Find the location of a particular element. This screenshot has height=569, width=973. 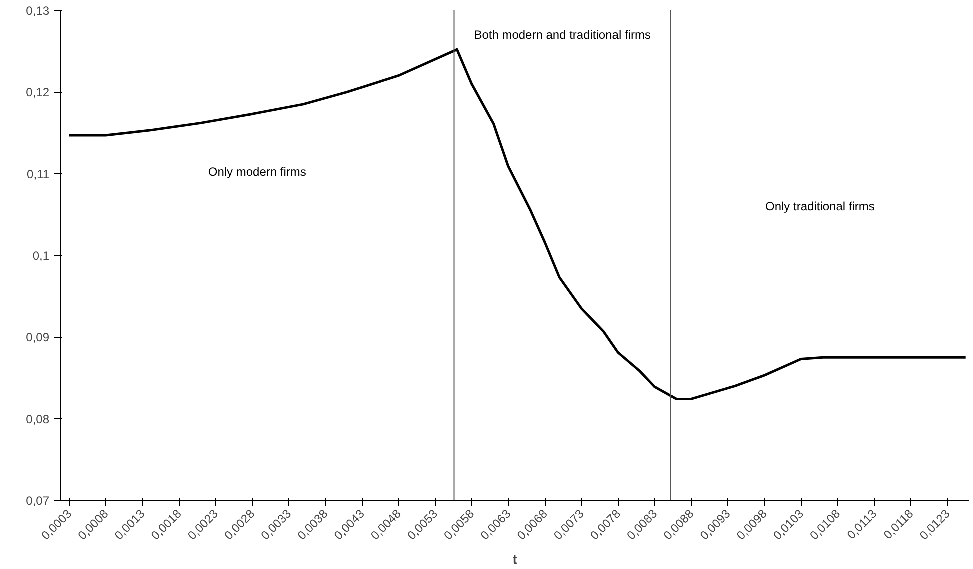

y-tick-label: 0,13 is located at coordinates (38, 11).